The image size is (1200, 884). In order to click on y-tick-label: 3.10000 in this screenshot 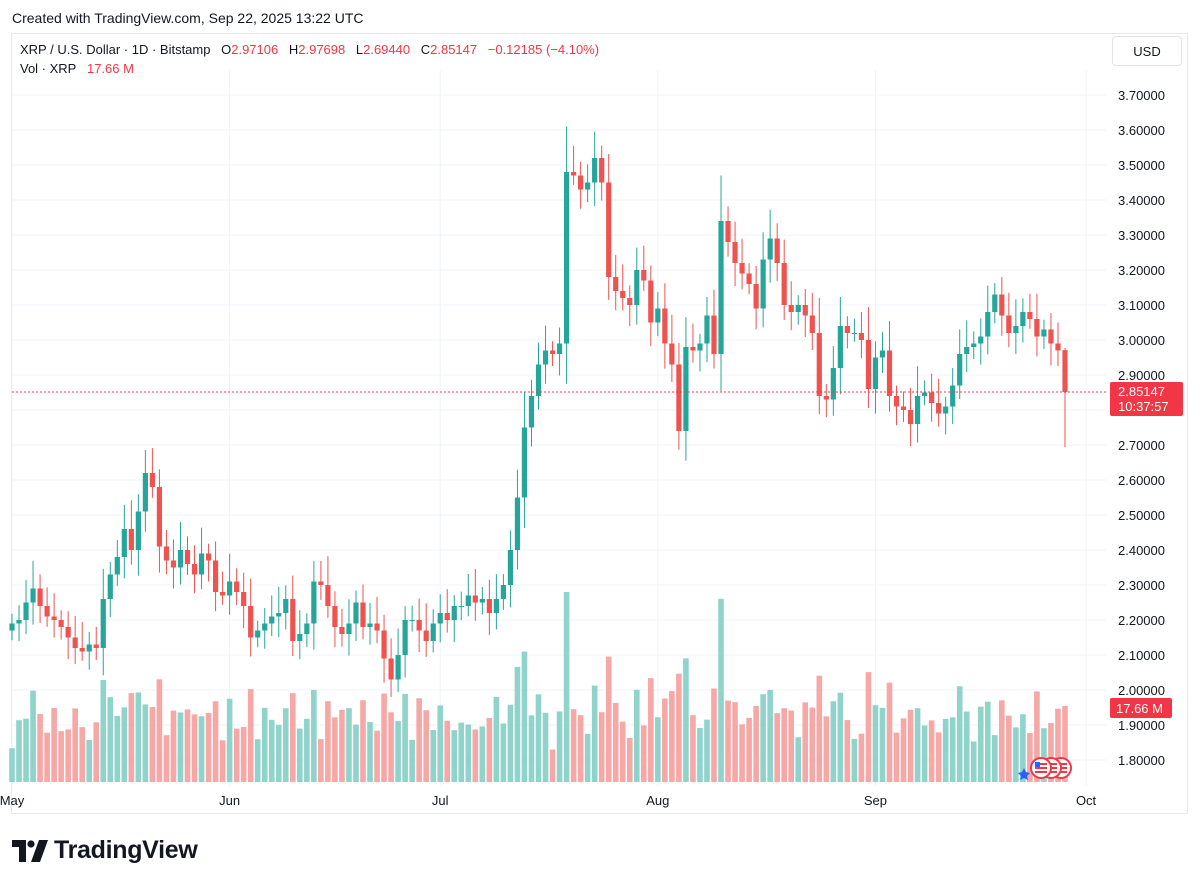, I will do `click(1141, 305)`.